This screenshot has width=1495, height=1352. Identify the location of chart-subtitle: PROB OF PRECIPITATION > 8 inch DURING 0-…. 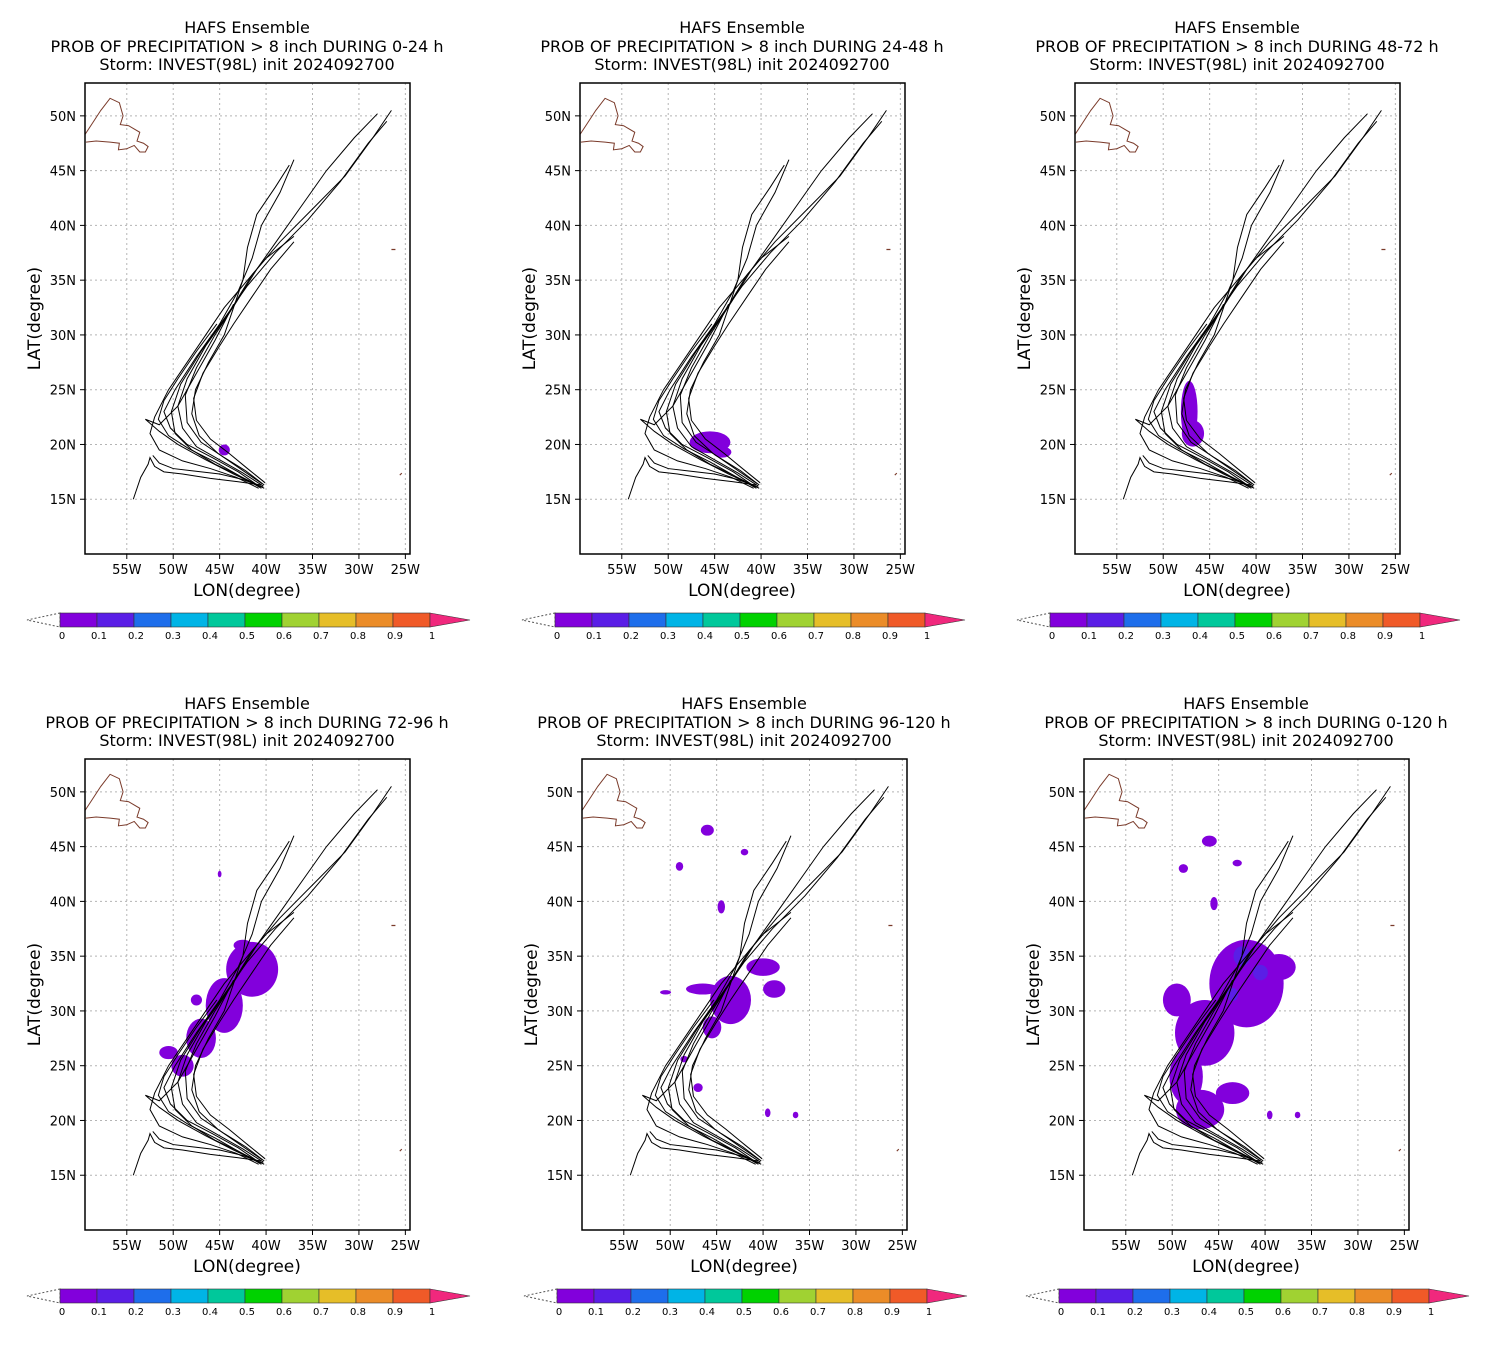
(1245, 722).